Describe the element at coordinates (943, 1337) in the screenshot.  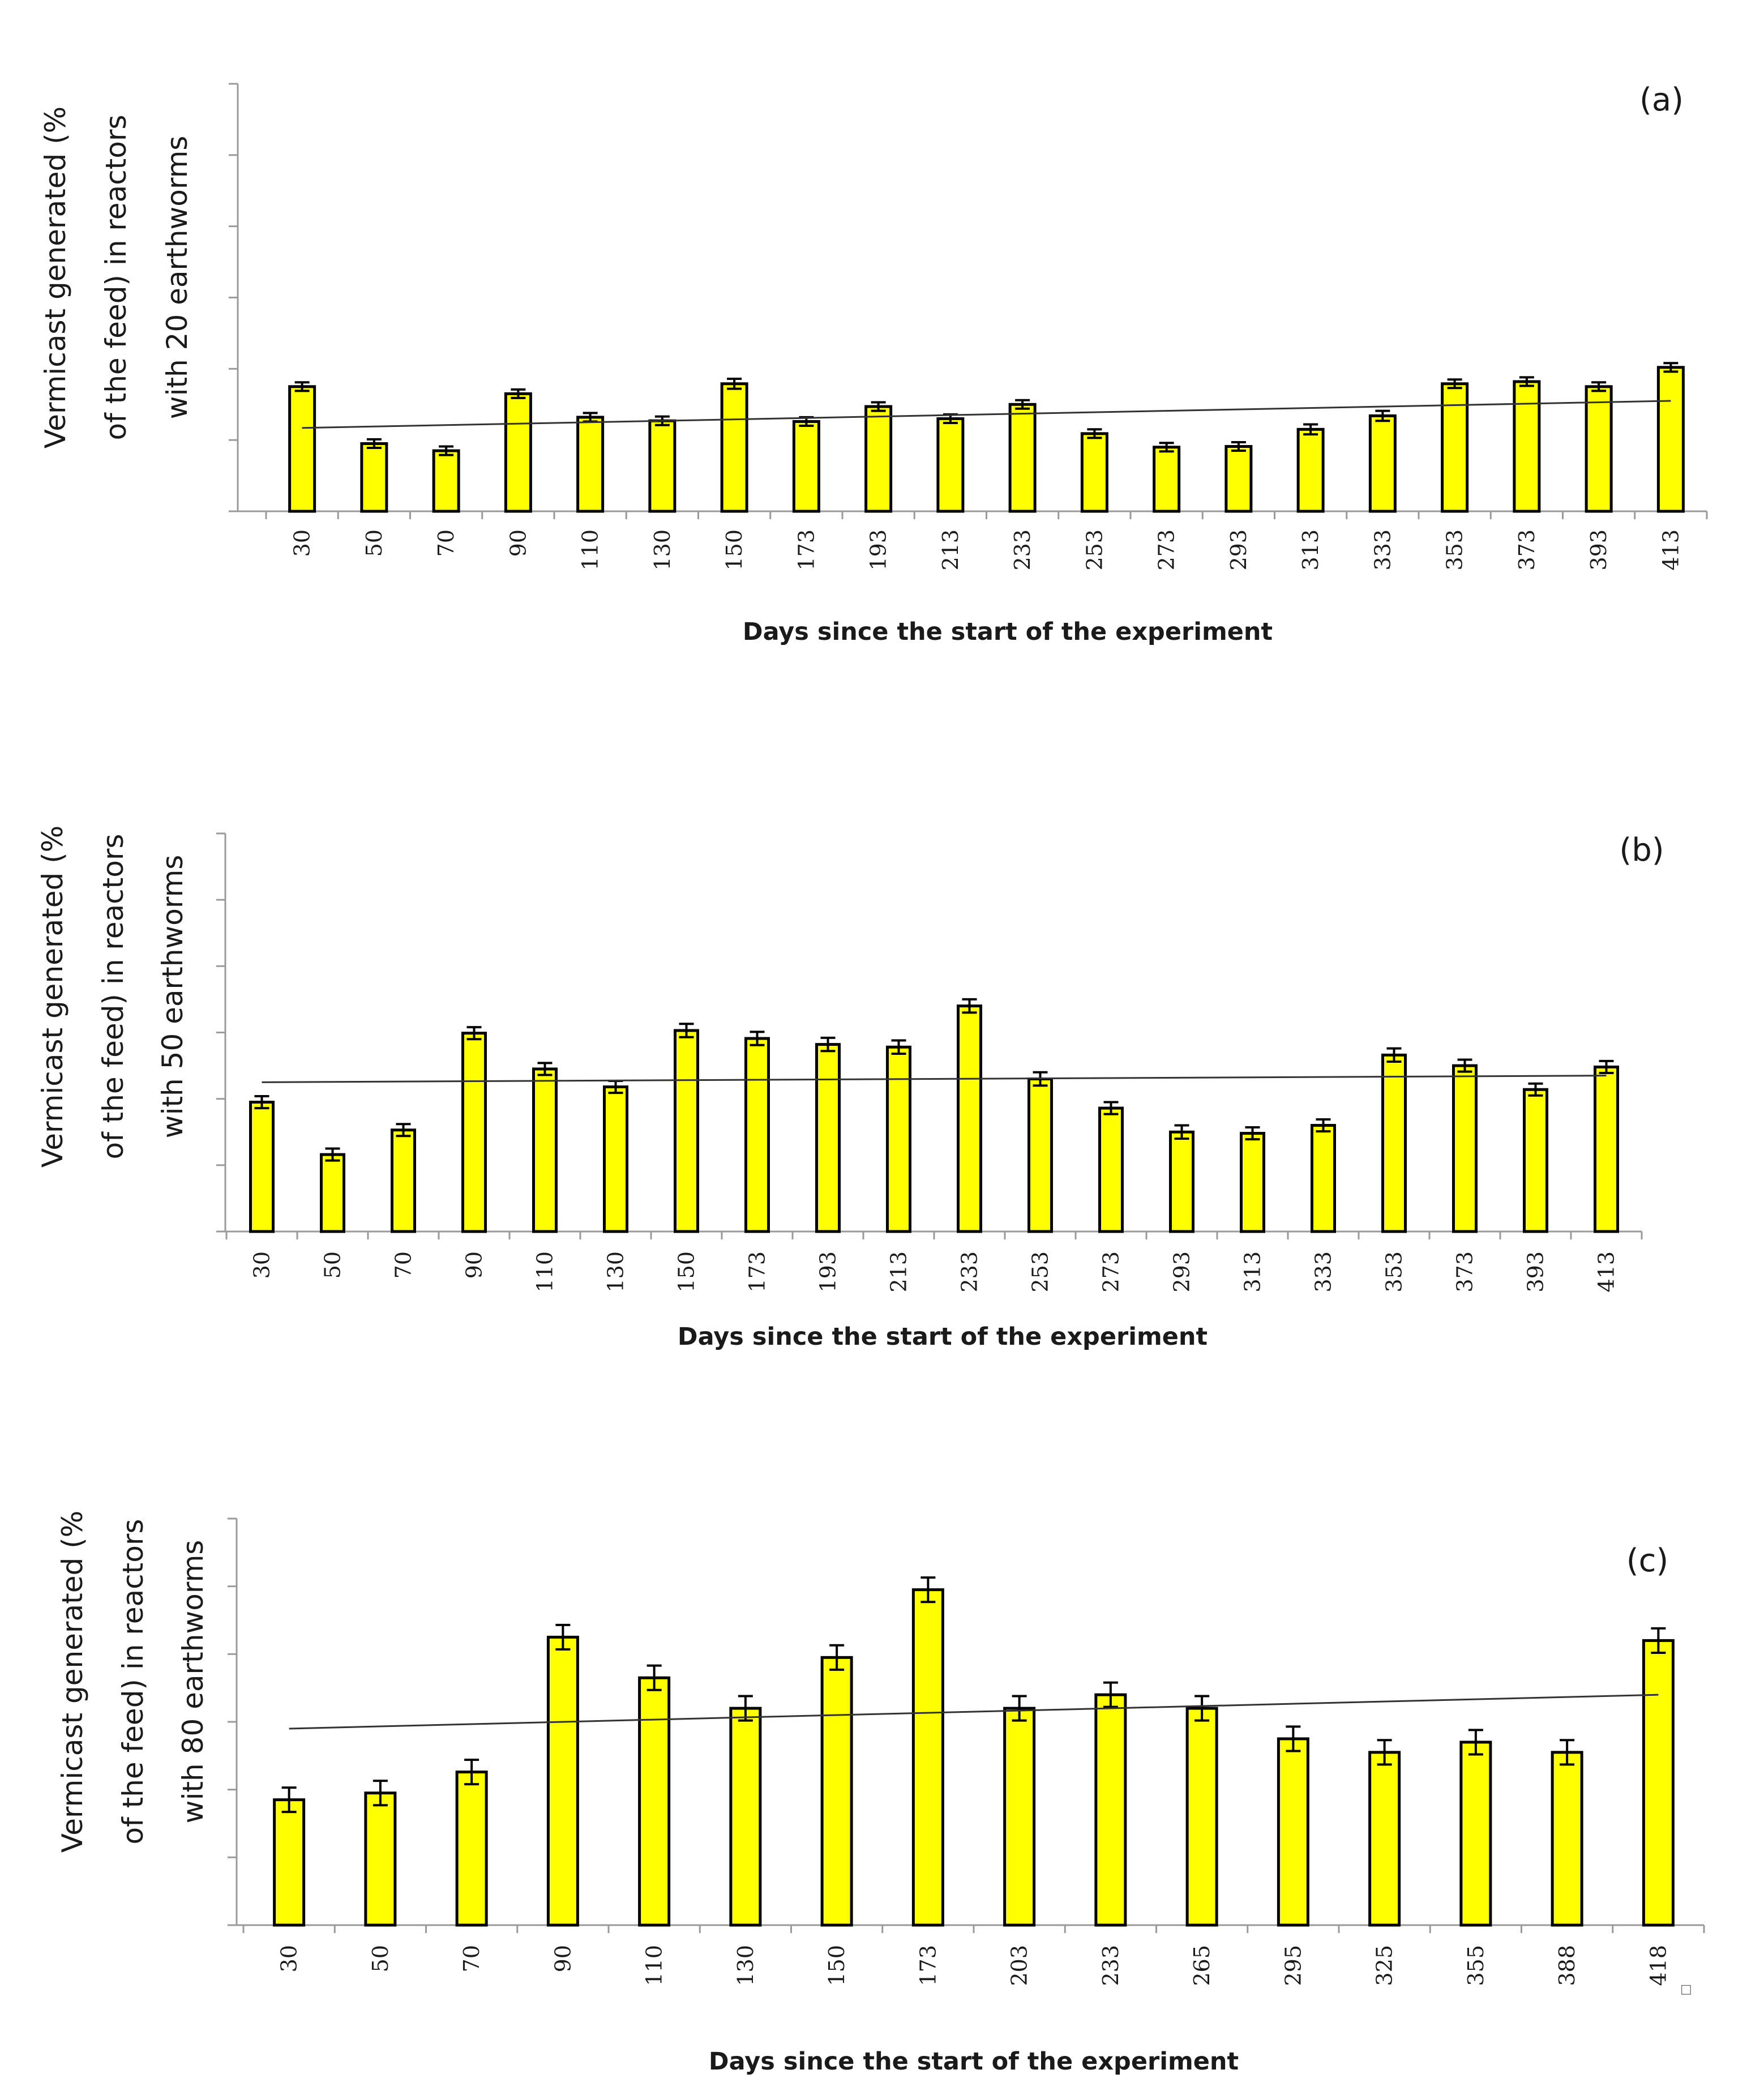
I see `chart-b-xlabel: Days since the start of the experiment` at that location.